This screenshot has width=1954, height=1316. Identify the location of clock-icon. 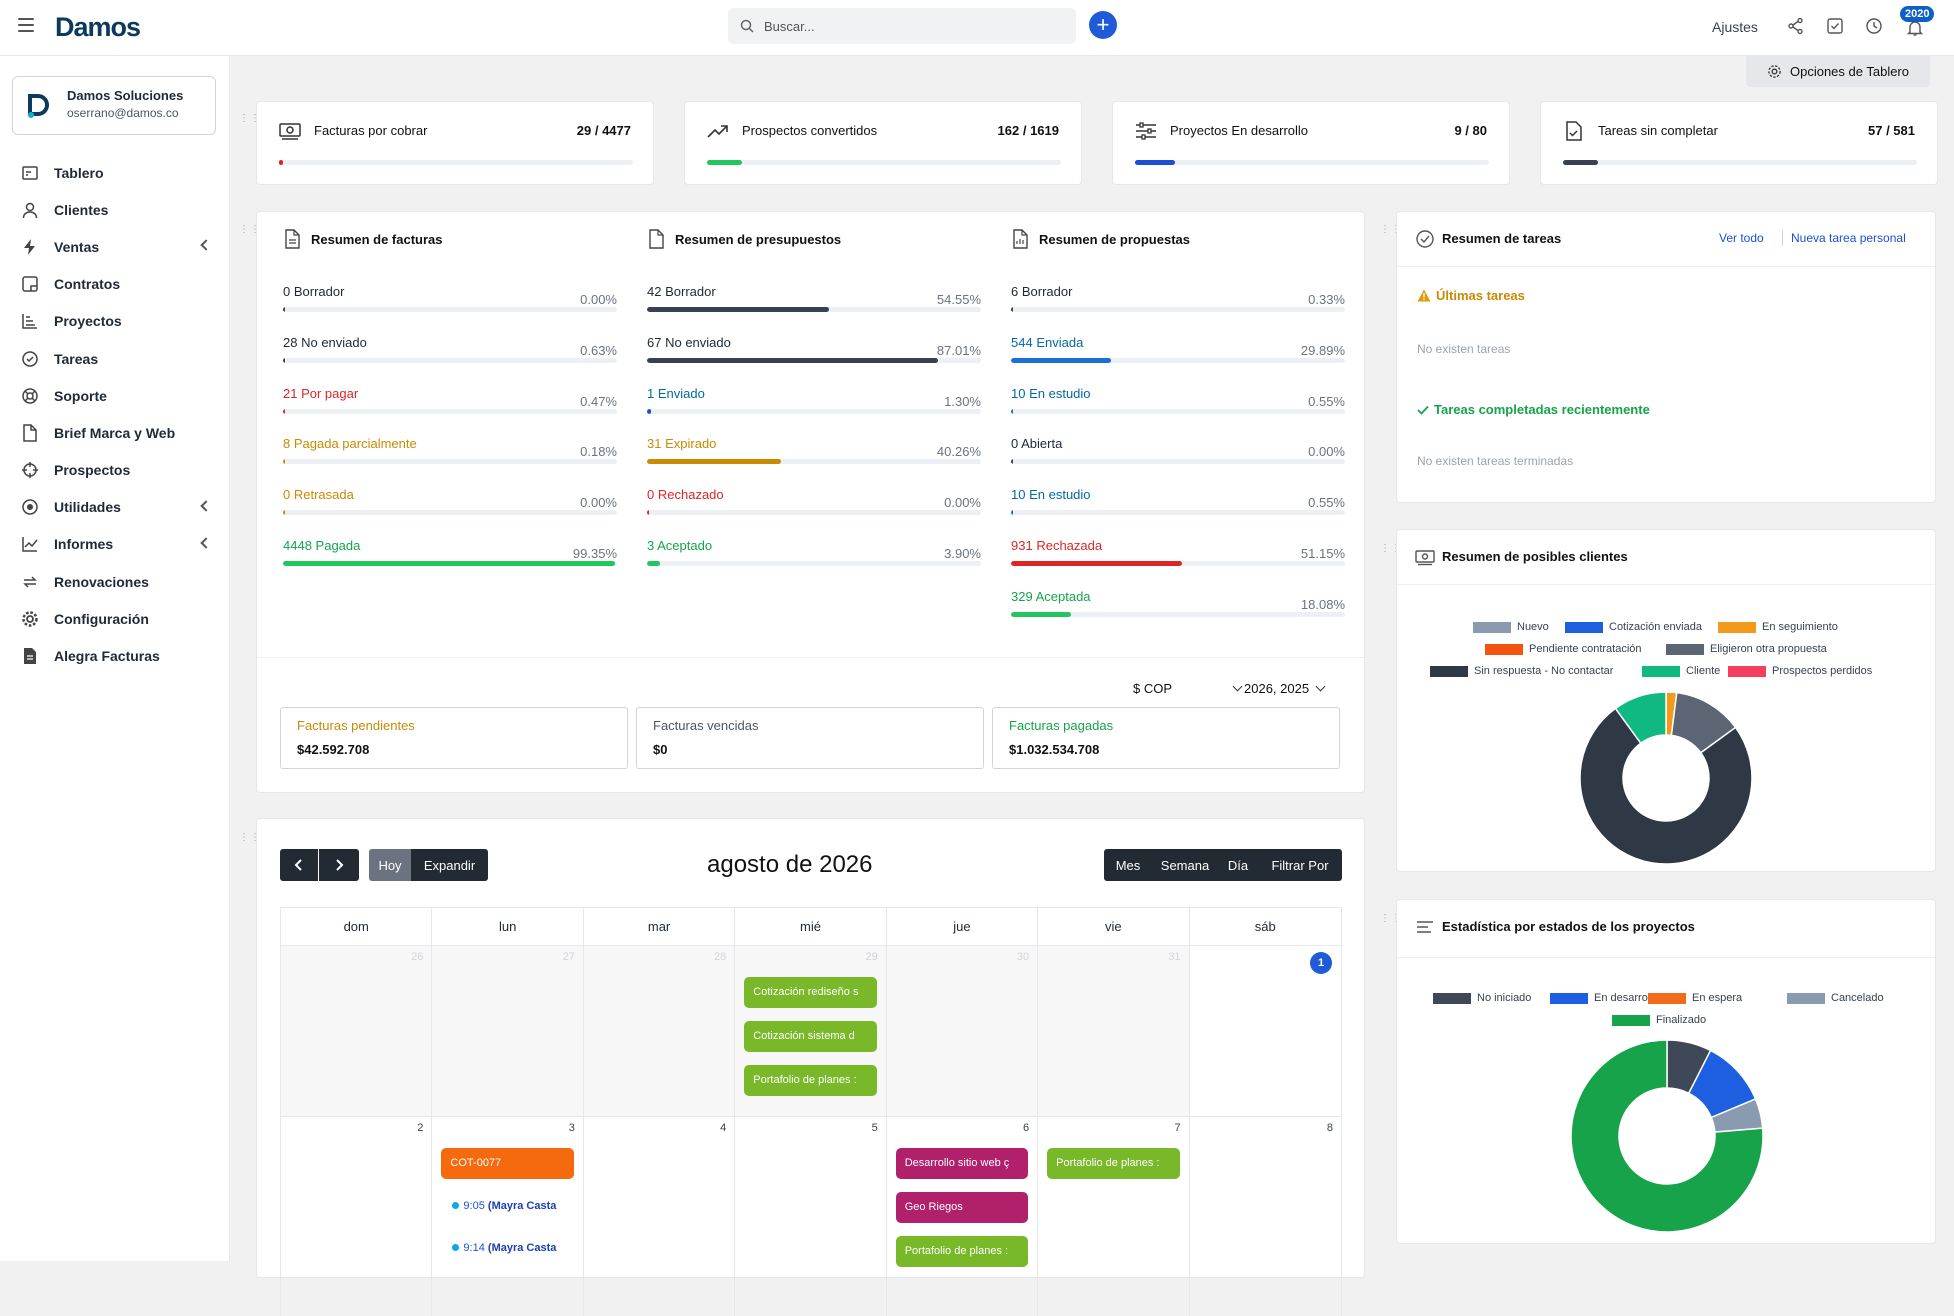
(1874, 26).